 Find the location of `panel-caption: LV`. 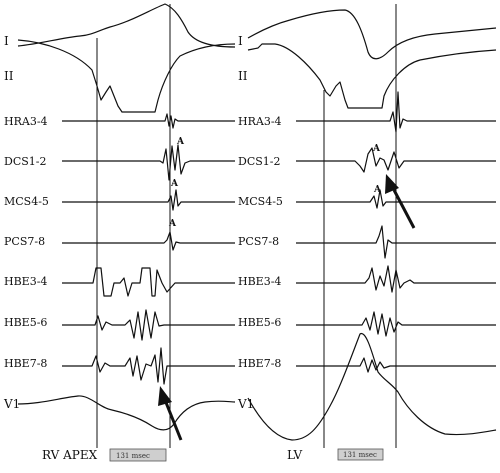

panel-caption: LV is located at coordinates (295, 455).